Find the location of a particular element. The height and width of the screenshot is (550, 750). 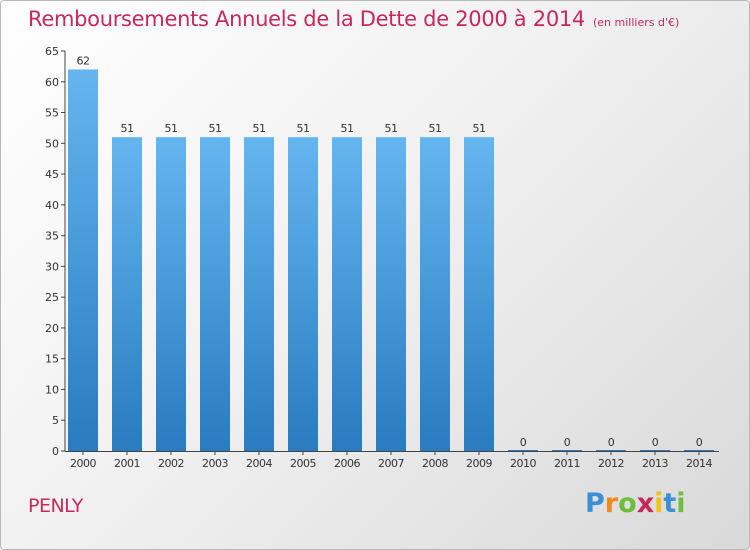

y-tick-label: 50 is located at coordinates (52, 143).